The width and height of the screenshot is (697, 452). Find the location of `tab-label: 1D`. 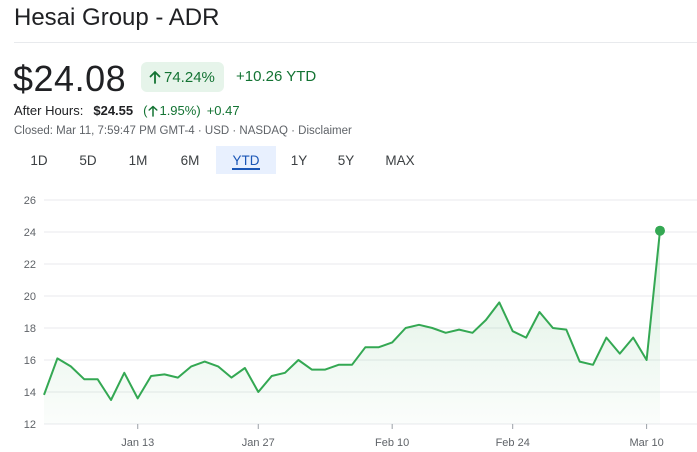

tab-label: 1D is located at coordinates (39, 160).